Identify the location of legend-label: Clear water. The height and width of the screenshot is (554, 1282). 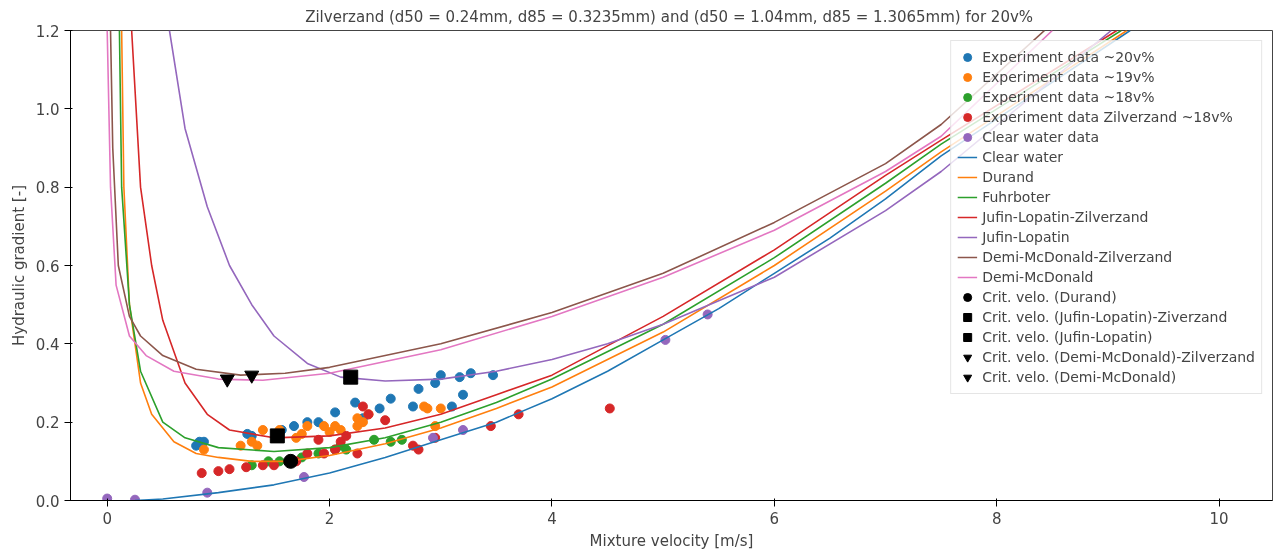
(1023, 157).